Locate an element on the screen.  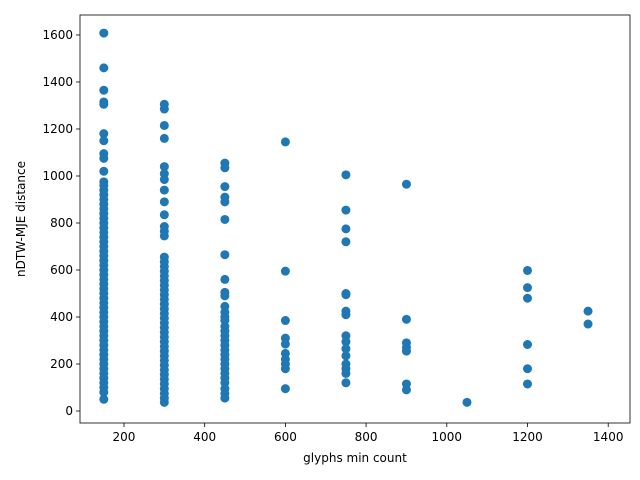
y-tick-label: 1000 is located at coordinates (57, 176).